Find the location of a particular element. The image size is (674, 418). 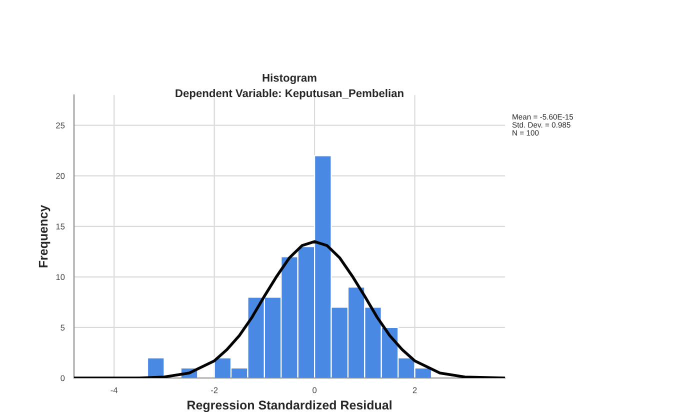

x-tick-label: -2 is located at coordinates (214, 390).